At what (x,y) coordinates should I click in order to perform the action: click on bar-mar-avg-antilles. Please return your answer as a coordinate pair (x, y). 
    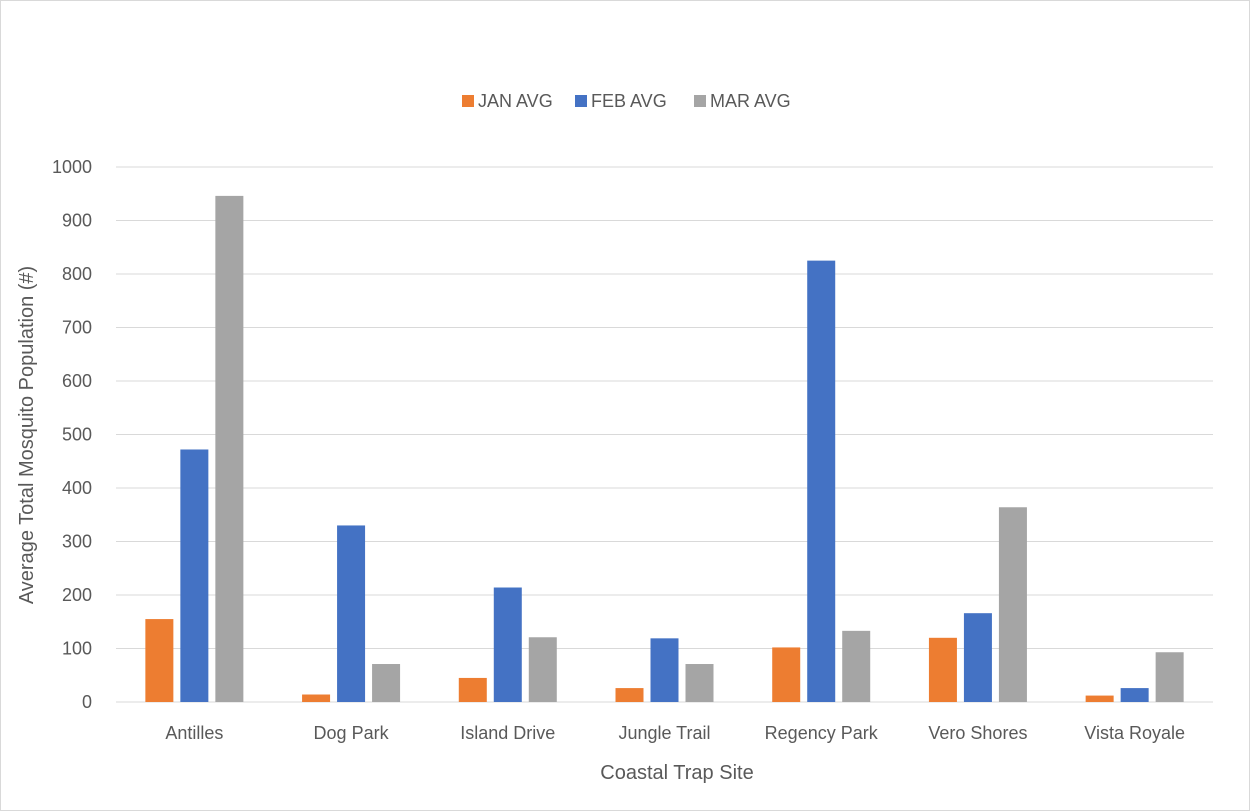
    Looking at the image, I should click on (229, 448).